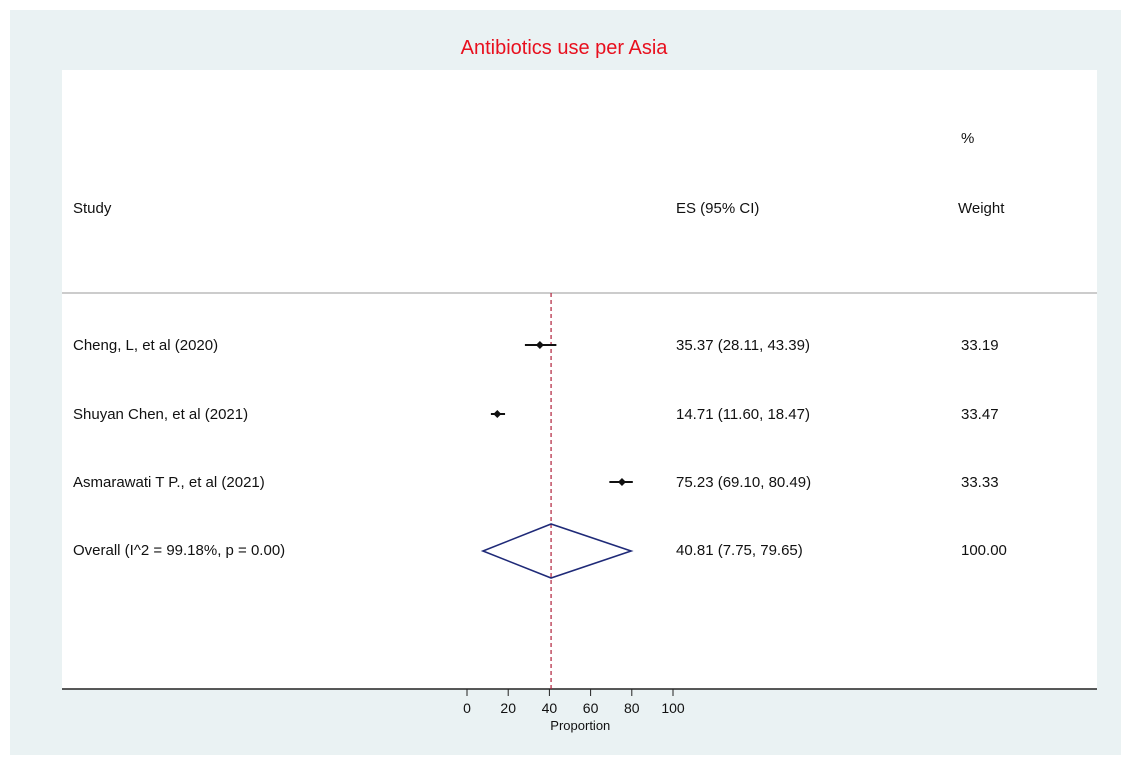  What do you see at coordinates (557, 551) in the screenshot?
I see `overall-diamond` at bounding box center [557, 551].